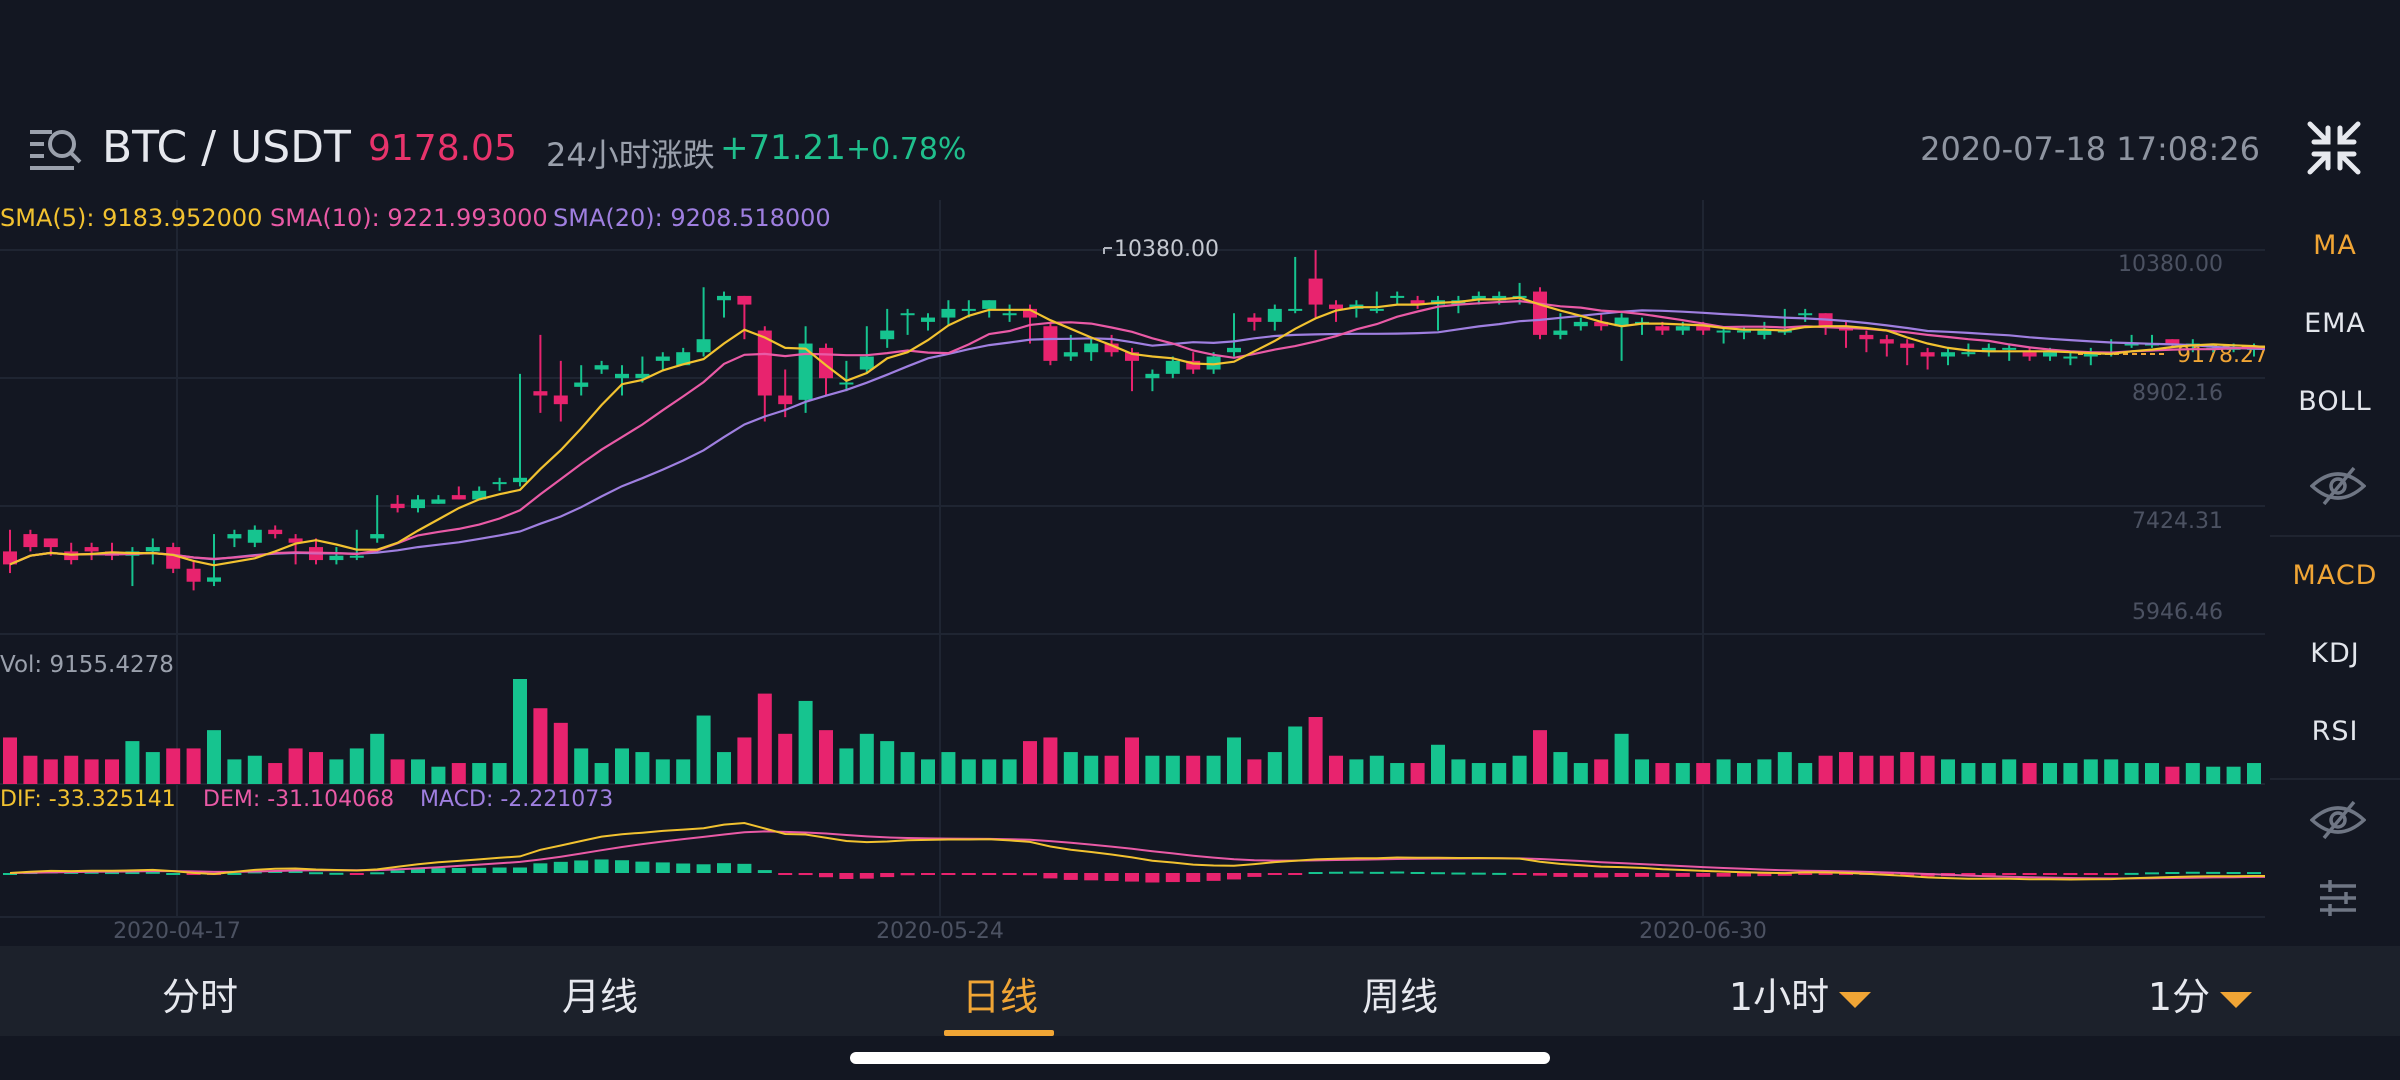  What do you see at coordinates (2338, 486) in the screenshot?
I see `hide-main-indicator-icon` at bounding box center [2338, 486].